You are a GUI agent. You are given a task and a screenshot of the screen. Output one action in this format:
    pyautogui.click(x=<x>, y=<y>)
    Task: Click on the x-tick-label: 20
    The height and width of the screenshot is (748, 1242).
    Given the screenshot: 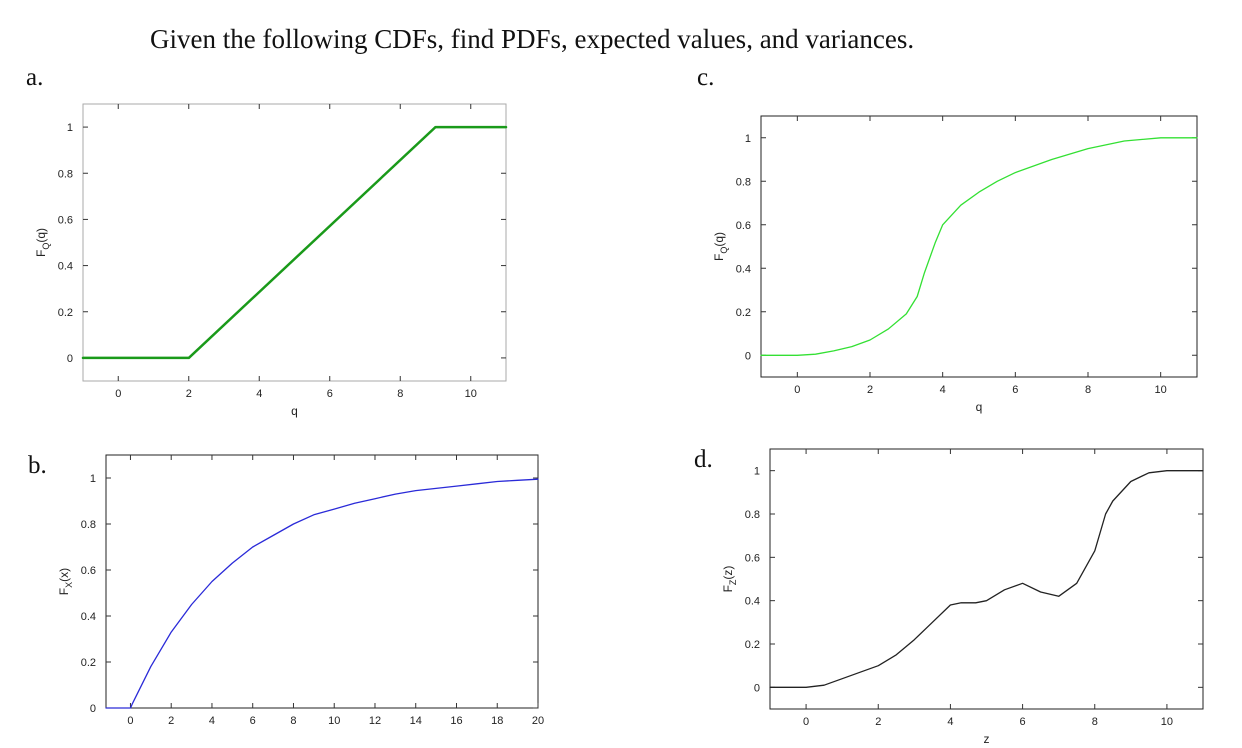 What is the action you would take?
    pyautogui.click(x=538, y=721)
    